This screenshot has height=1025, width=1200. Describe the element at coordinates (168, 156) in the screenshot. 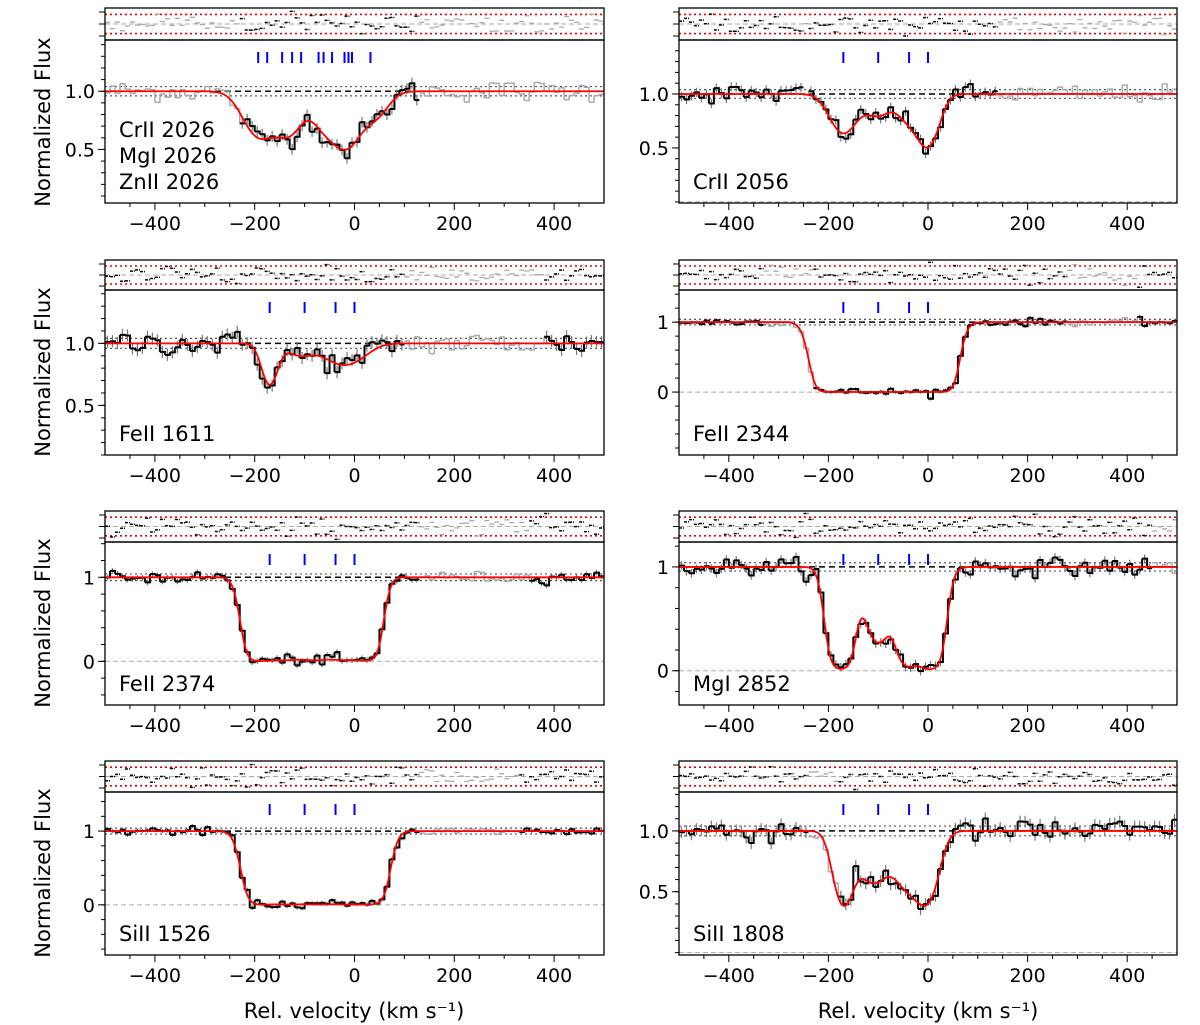

I see `transition-label: MgI 2026` at that location.